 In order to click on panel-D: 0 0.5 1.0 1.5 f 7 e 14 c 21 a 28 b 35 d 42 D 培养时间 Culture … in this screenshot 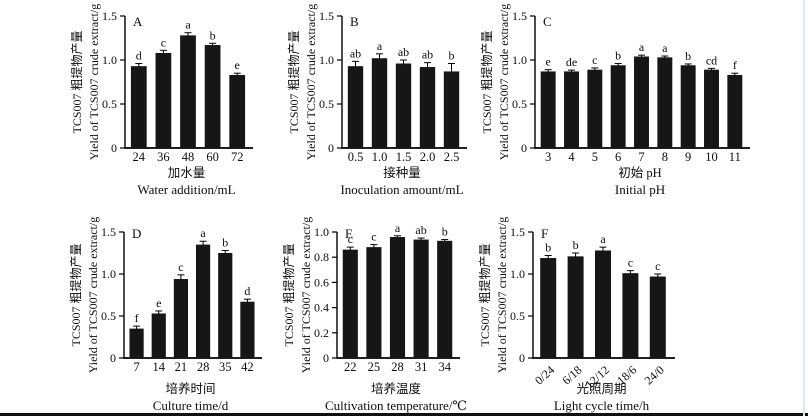, I will do `click(165, 315)`.